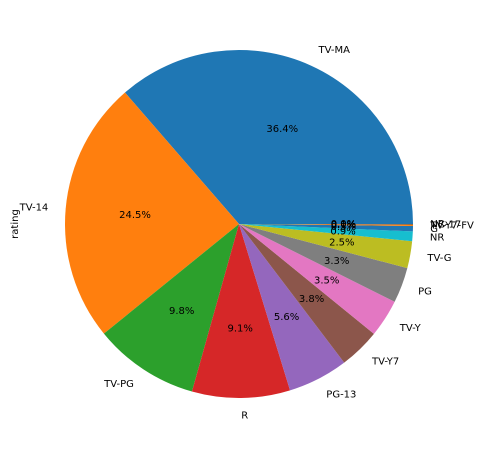 The height and width of the screenshot is (453, 480). I want to click on slice-percent-label: 3.5%, so click(326, 281).